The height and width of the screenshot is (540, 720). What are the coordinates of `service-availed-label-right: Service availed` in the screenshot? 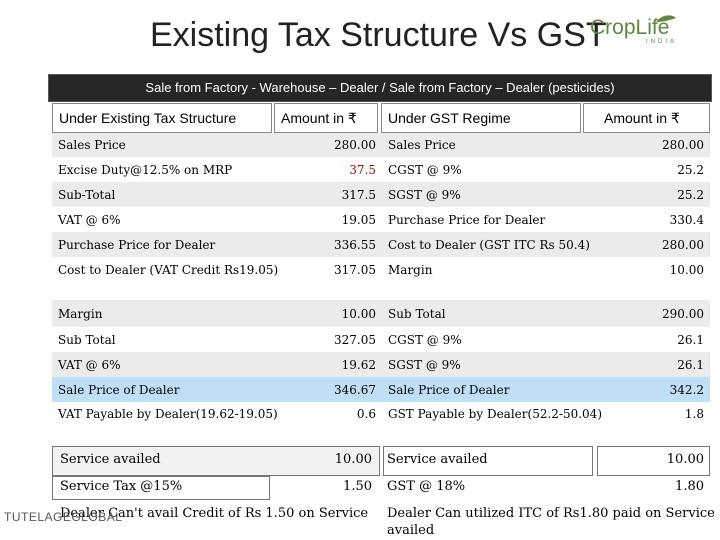 It's located at (437, 459).